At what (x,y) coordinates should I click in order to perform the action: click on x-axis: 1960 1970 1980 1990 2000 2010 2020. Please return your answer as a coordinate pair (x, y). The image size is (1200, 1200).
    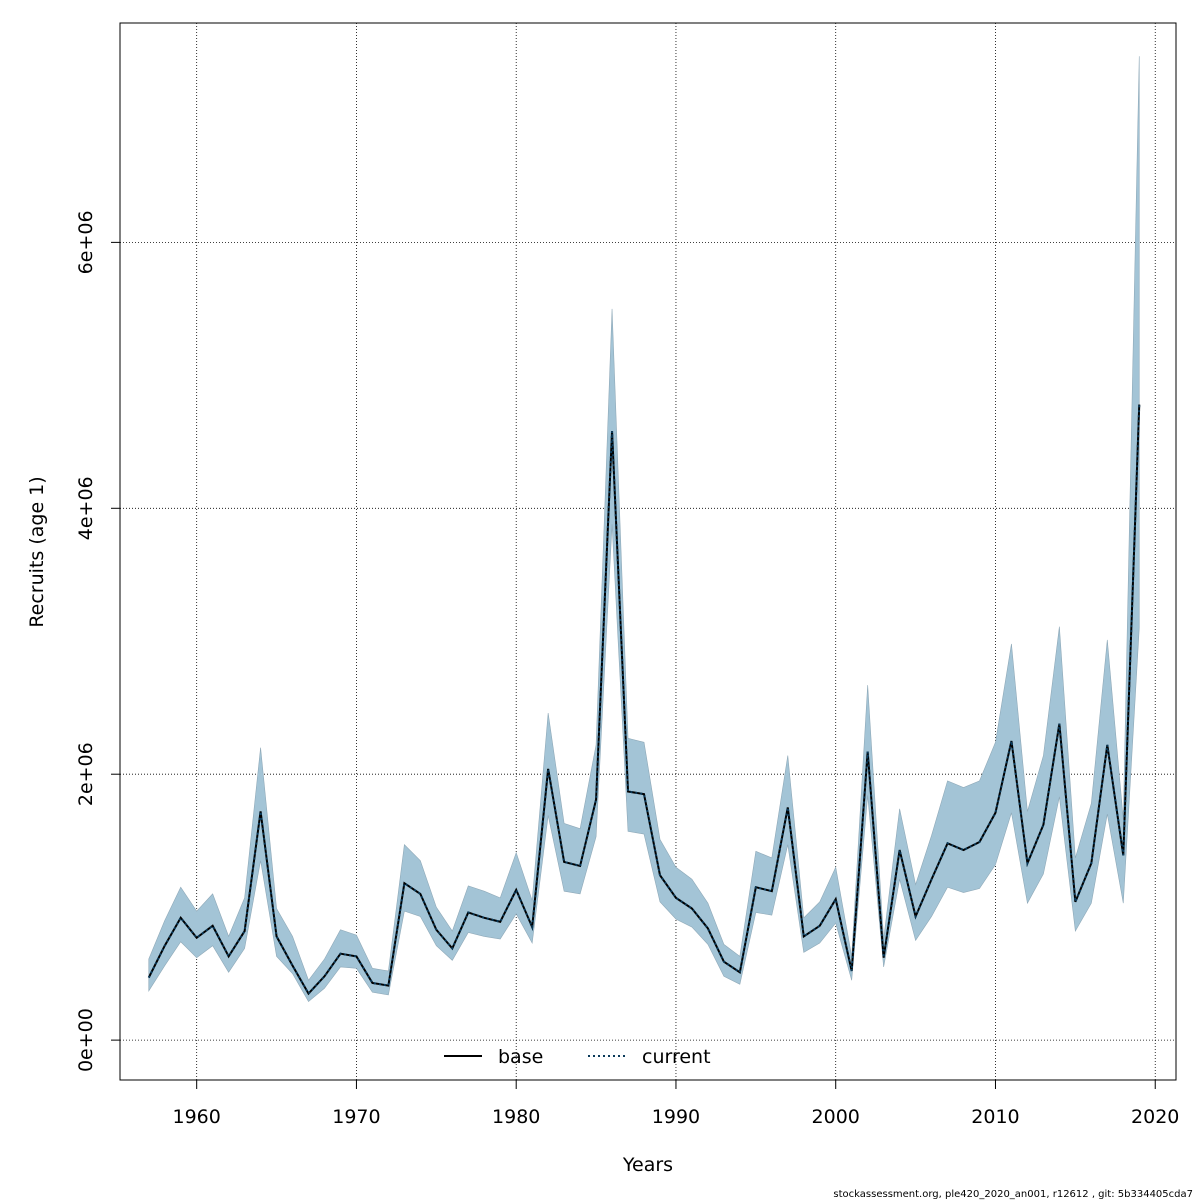
    Looking at the image, I should click on (676, 1103).